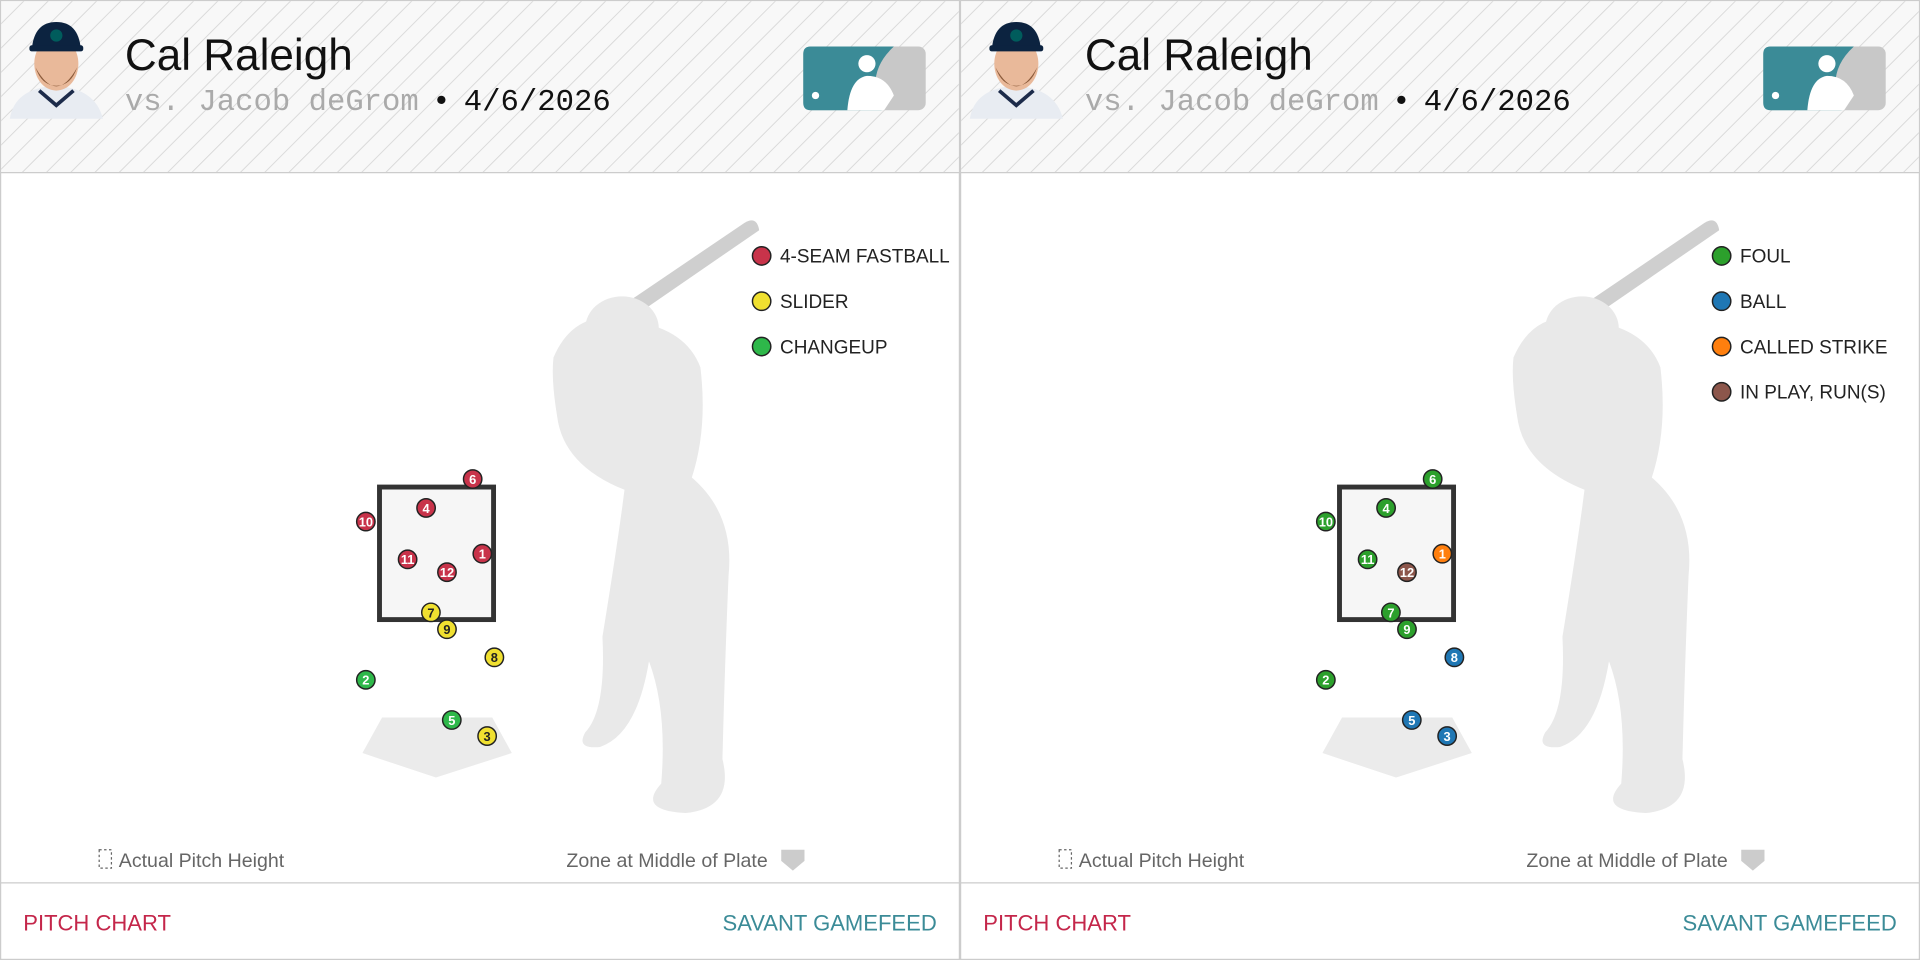 The width and height of the screenshot is (1920, 960). I want to click on photo-cap-logo, so click(1016, 35).